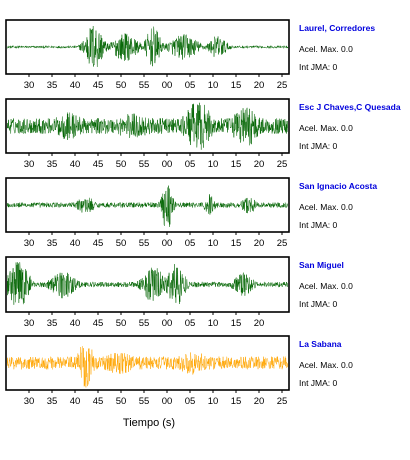 This screenshot has width=410, height=460. Describe the element at coordinates (320, 344) in the screenshot. I see `station-name: La Sabana` at that location.